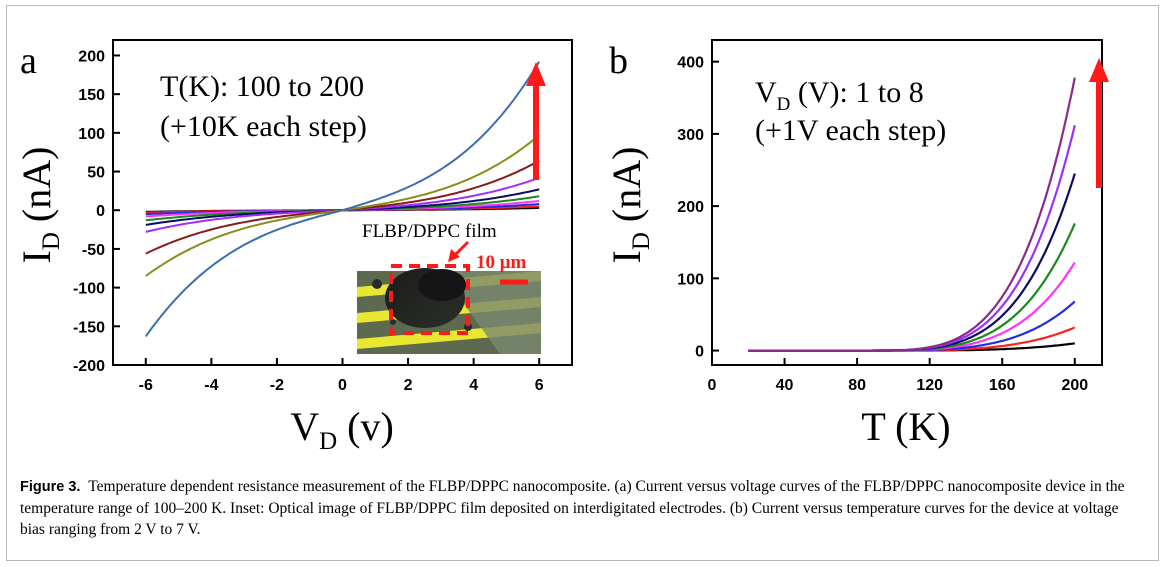  I want to click on panel-a-xtick-label: -2, so click(277, 385).